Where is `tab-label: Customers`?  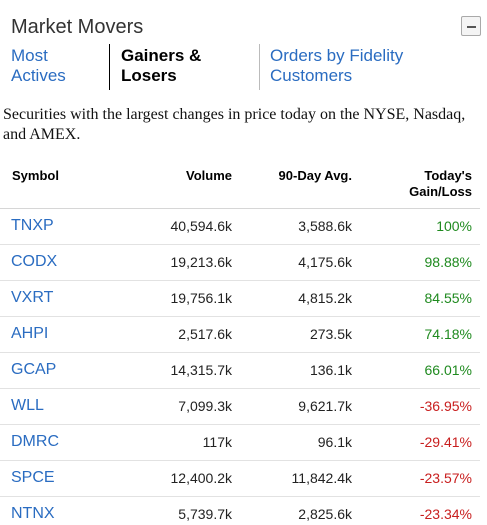
tab-label: Customers is located at coordinates (311, 75).